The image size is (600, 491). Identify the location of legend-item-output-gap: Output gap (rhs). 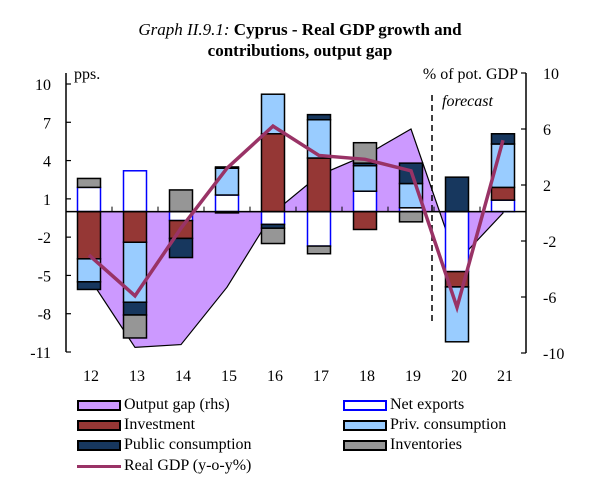
(153, 405).